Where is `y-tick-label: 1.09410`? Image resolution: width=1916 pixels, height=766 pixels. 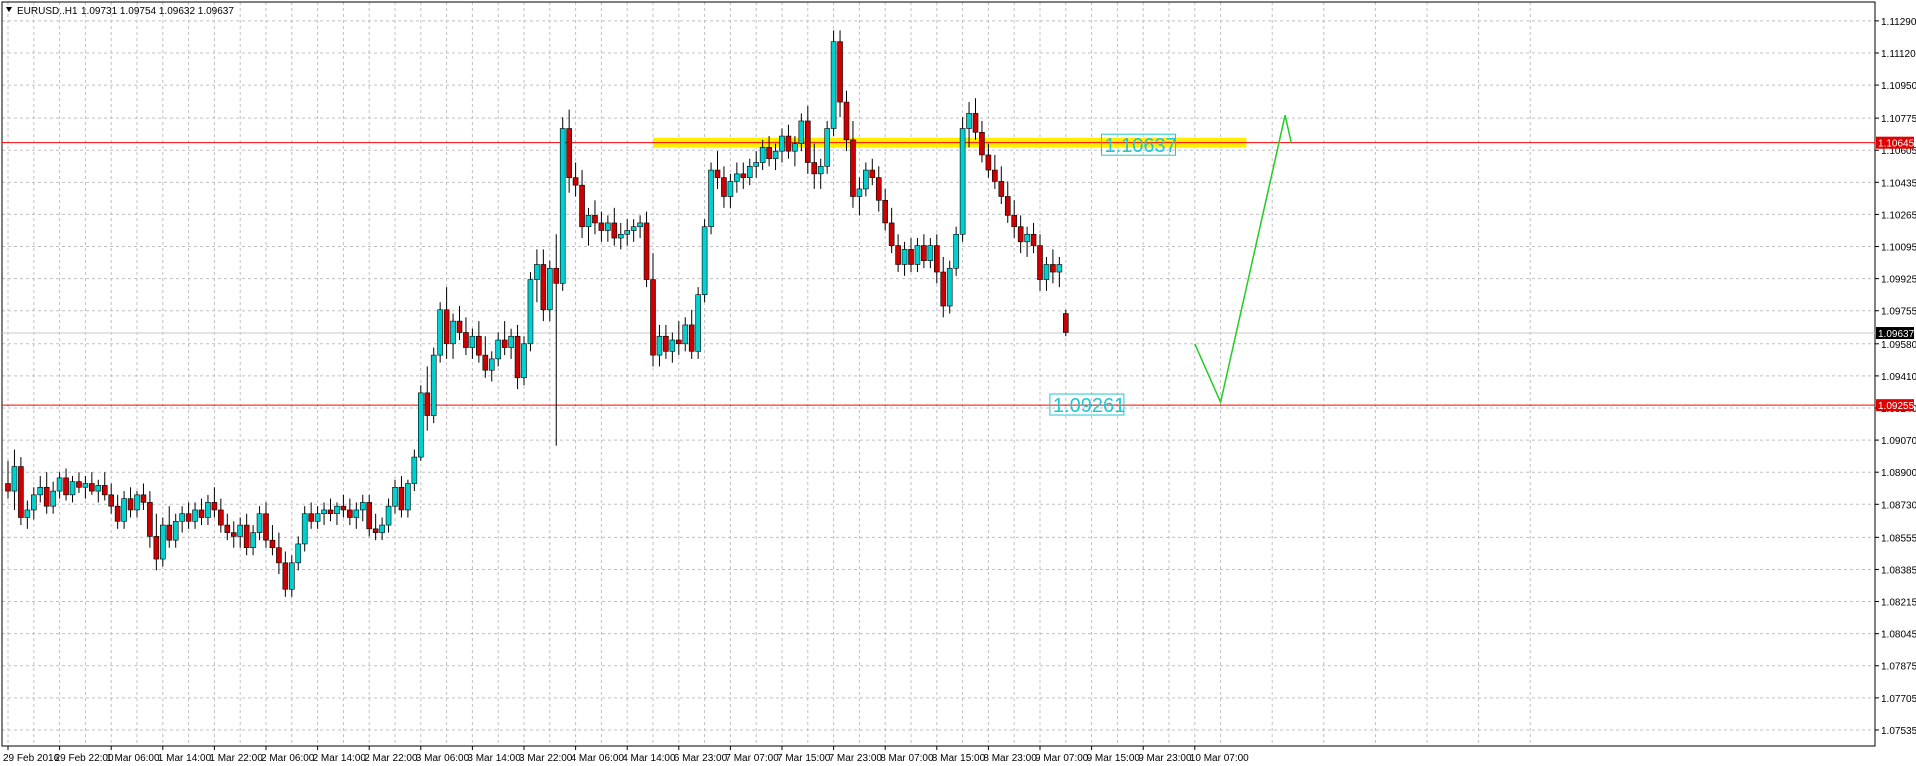 y-tick-label: 1.09410 is located at coordinates (1898, 377).